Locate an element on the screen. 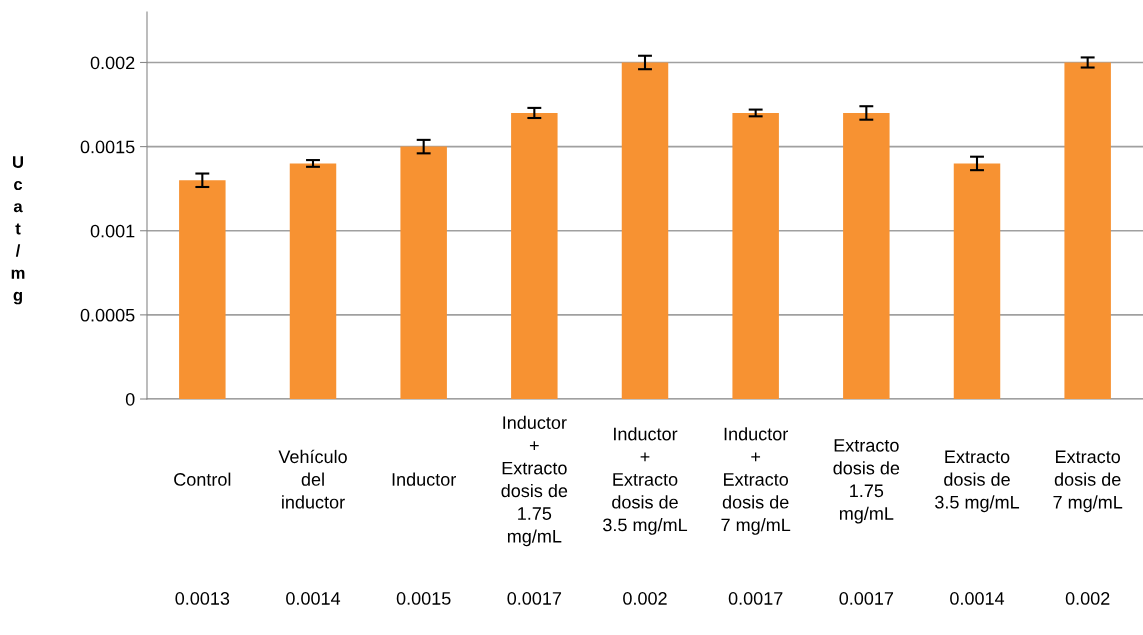 This screenshot has height=635, width=1143. x-tick-label: Vehículo del inductor is located at coordinates (312, 479).